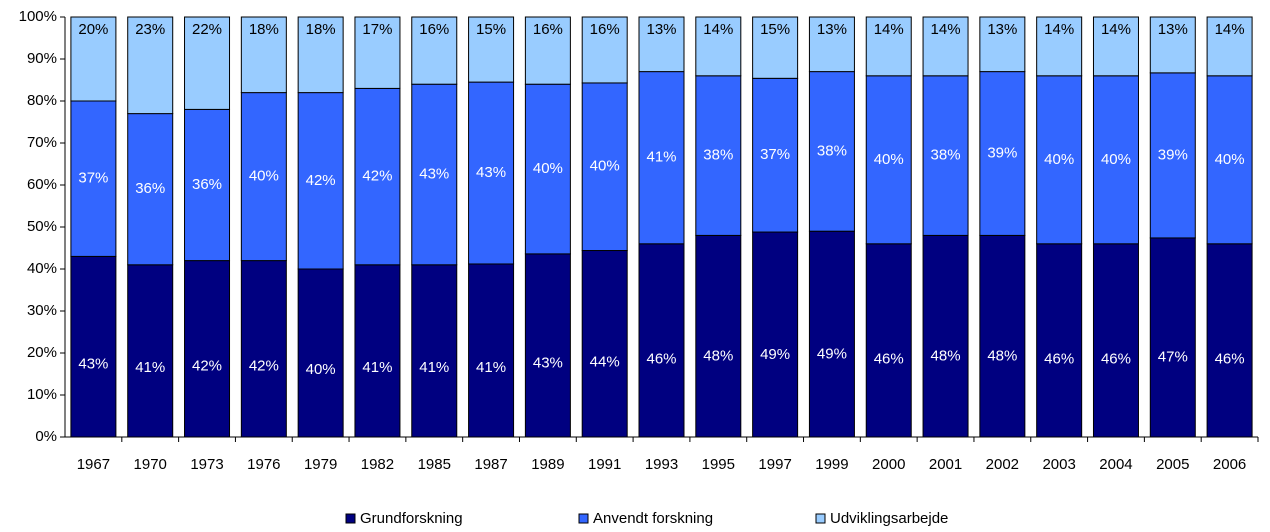 The width and height of the screenshot is (1270, 532). Describe the element at coordinates (377, 29) in the screenshot. I see `data-label: 17%` at that location.